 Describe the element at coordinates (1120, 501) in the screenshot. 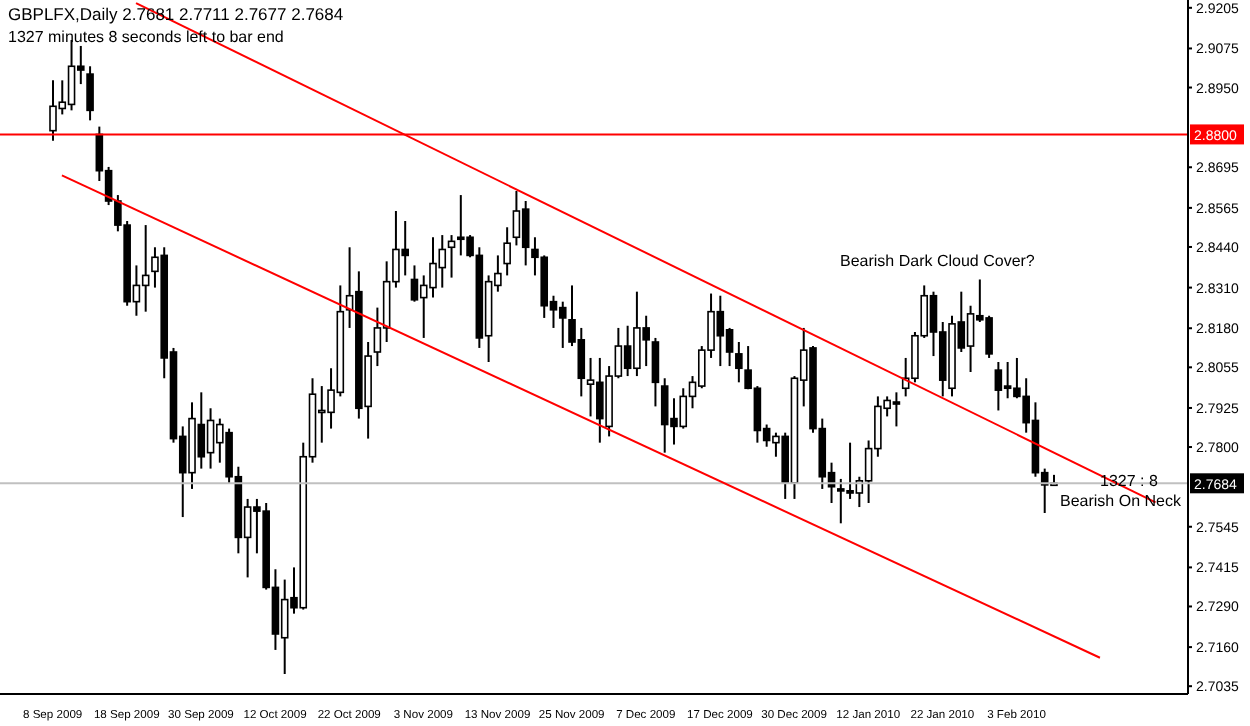

I see `annotation: Bearish On Neck` at that location.